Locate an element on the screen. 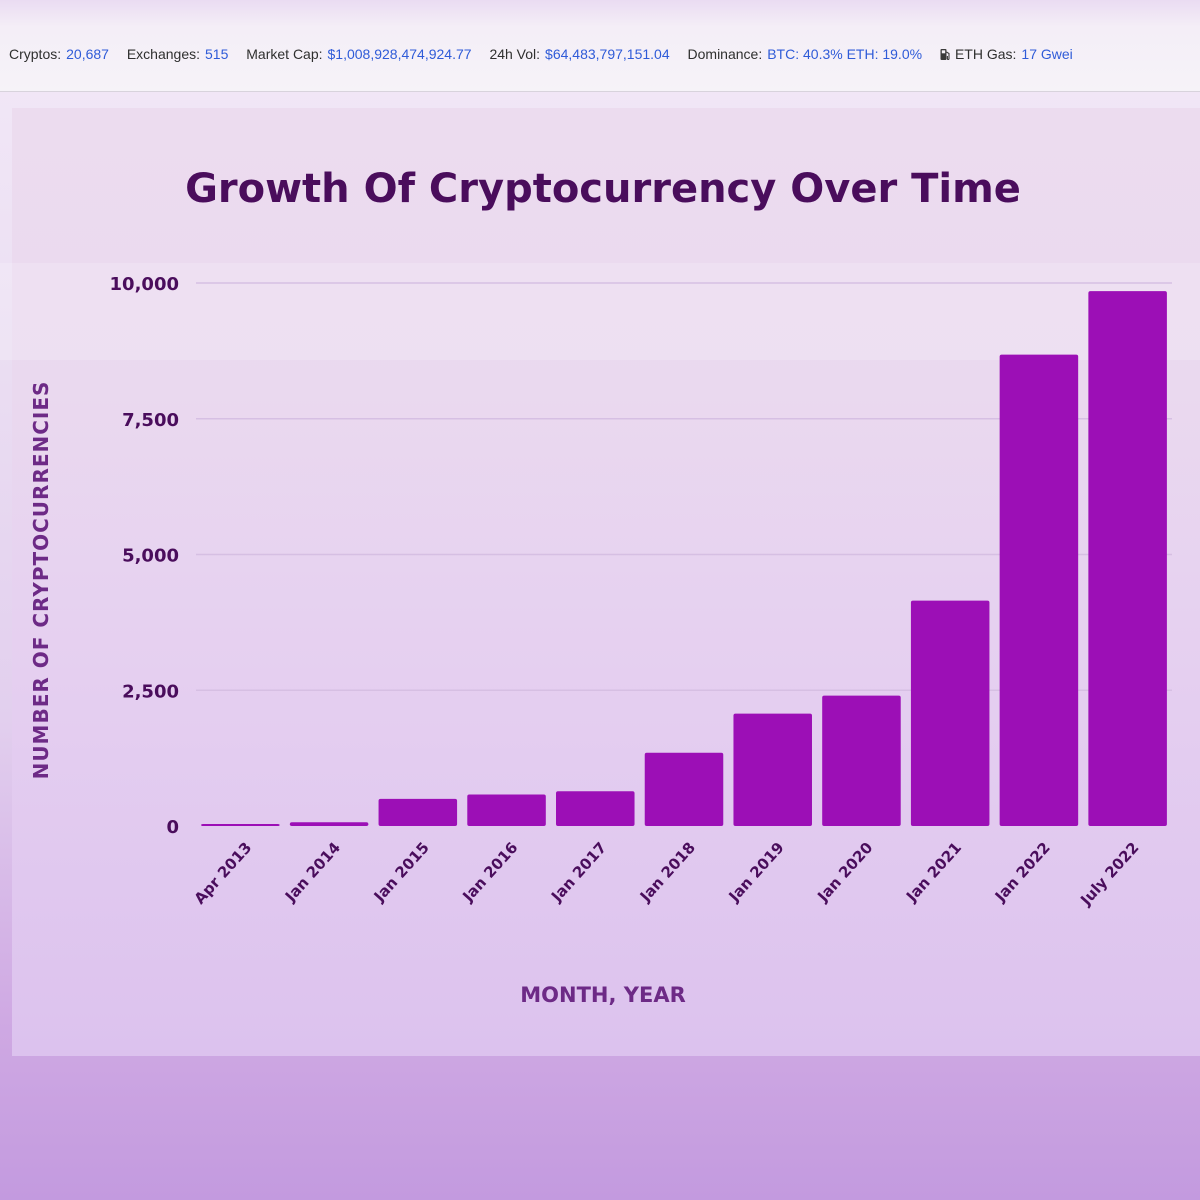 The width and height of the screenshot is (1200, 1200). y-tick-label: 0 is located at coordinates (172, 827).